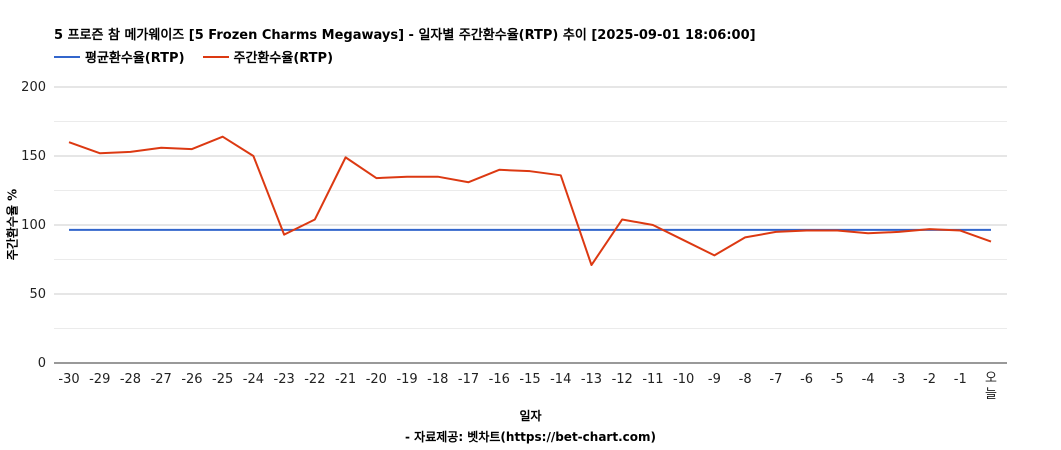 The height and width of the screenshot is (450, 1061). Describe the element at coordinates (376, 379) in the screenshot. I see `x-tick-label: -20` at that location.